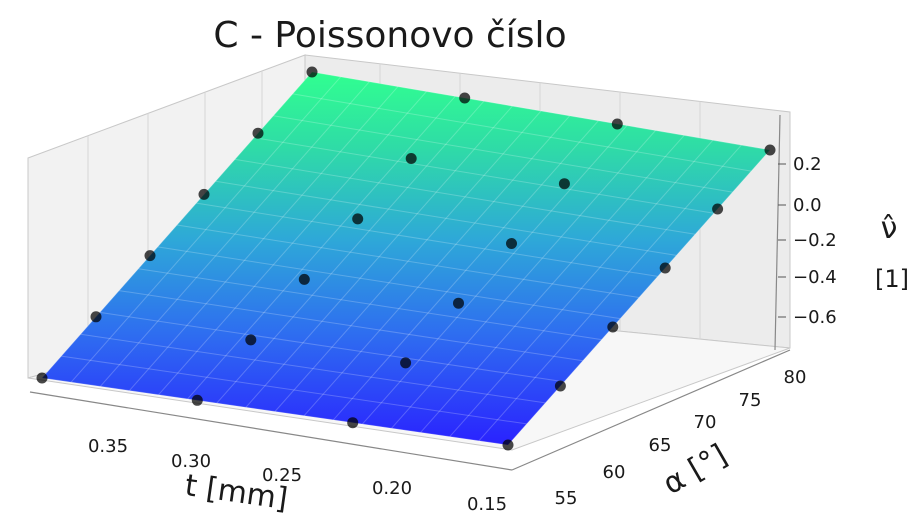 The width and height of the screenshot is (914, 521). What do you see at coordinates (750, 400) in the screenshot?
I see `y-tick-label: 75` at bounding box center [750, 400].